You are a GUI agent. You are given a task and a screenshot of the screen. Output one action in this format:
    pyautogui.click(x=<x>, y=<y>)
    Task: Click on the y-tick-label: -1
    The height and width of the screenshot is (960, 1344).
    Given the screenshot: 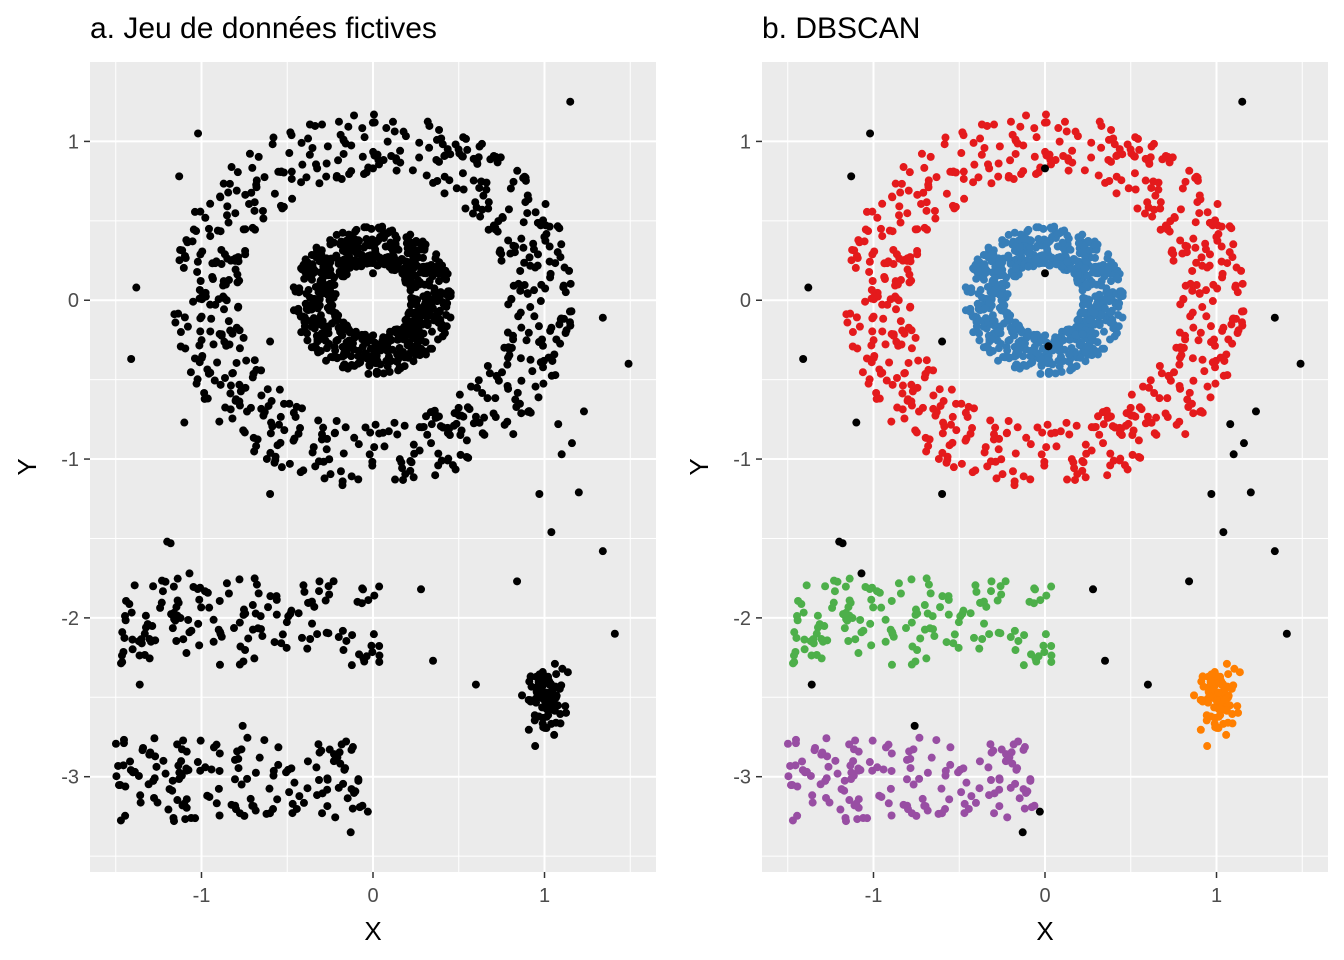 What is the action you would take?
    pyautogui.click(x=70, y=460)
    